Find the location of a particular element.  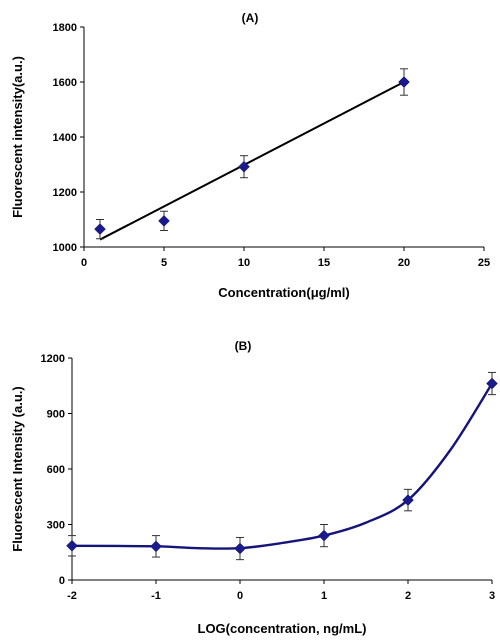

y-tick-label: 1600 is located at coordinates (65, 83).